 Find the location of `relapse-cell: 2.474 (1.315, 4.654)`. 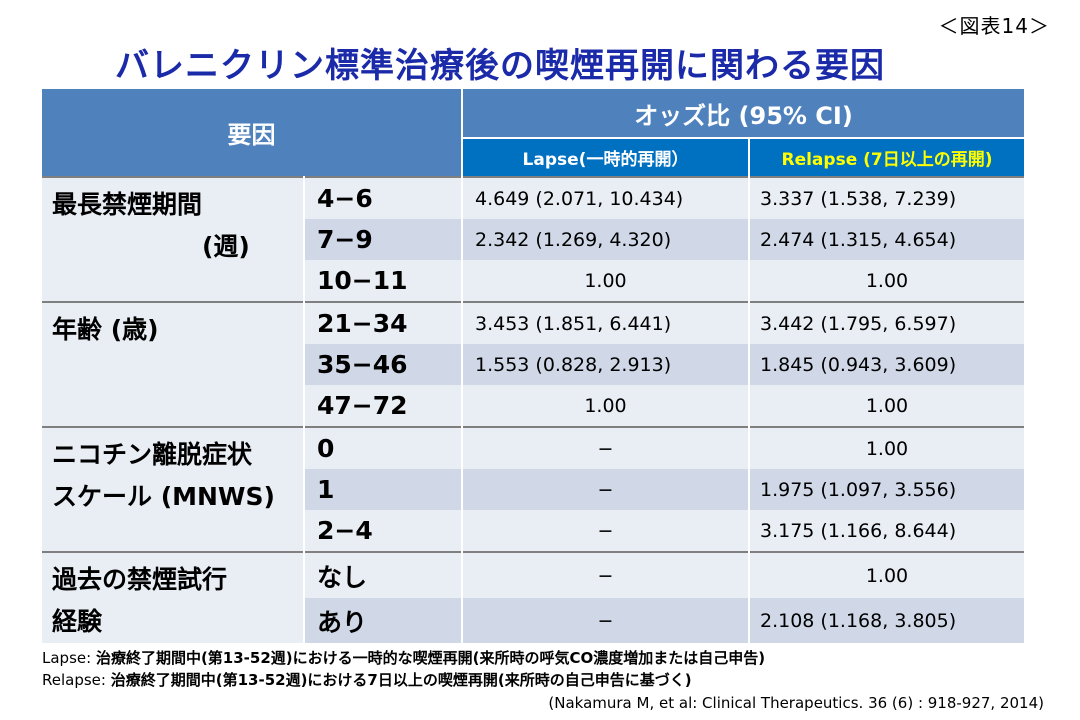

relapse-cell: 2.474 (1.315, 4.654) is located at coordinates (887, 239).